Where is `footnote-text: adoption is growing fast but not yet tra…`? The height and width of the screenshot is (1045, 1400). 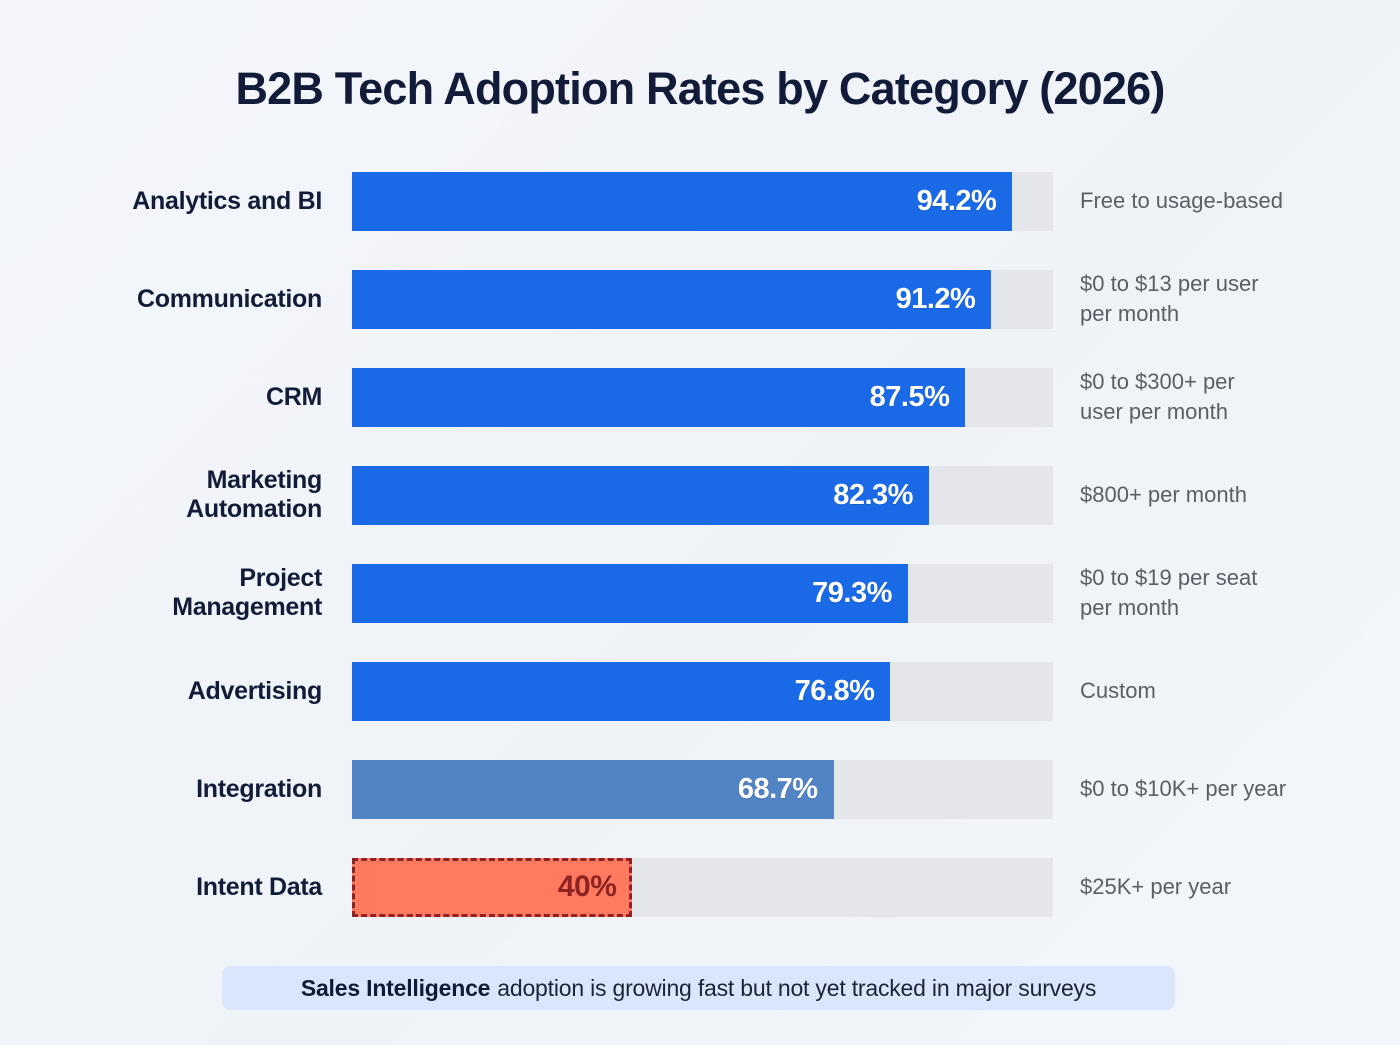
footnote-text: adoption is growing fast but not yet tra… is located at coordinates (797, 987).